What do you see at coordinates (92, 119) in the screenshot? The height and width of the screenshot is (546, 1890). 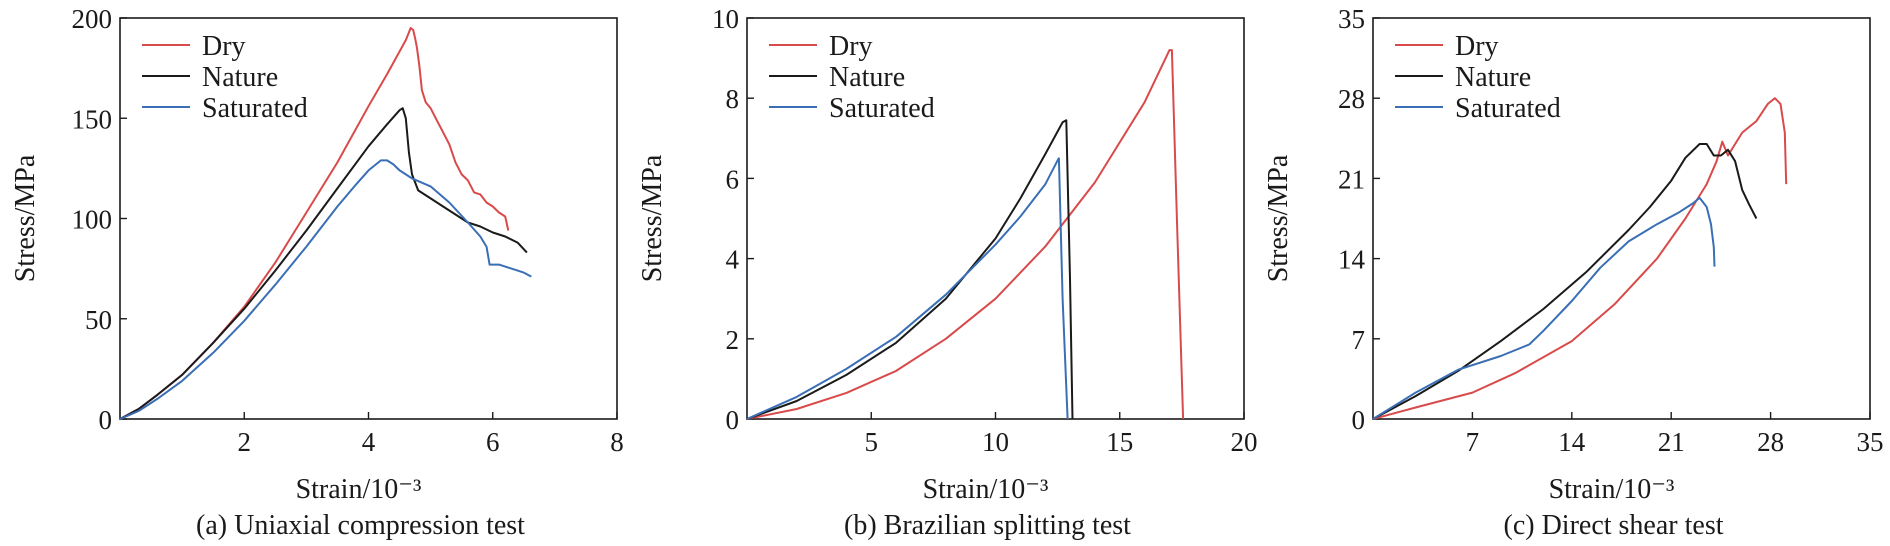 I see `y-tick-label: 150` at bounding box center [92, 119].